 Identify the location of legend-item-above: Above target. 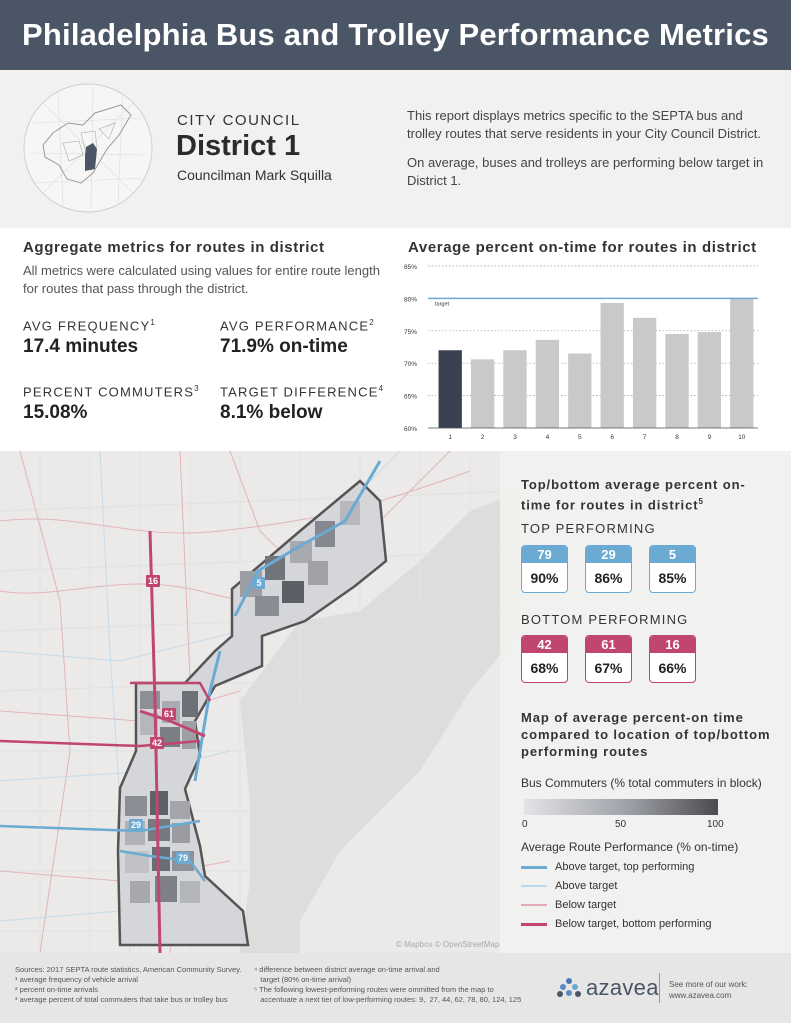
(569, 886).